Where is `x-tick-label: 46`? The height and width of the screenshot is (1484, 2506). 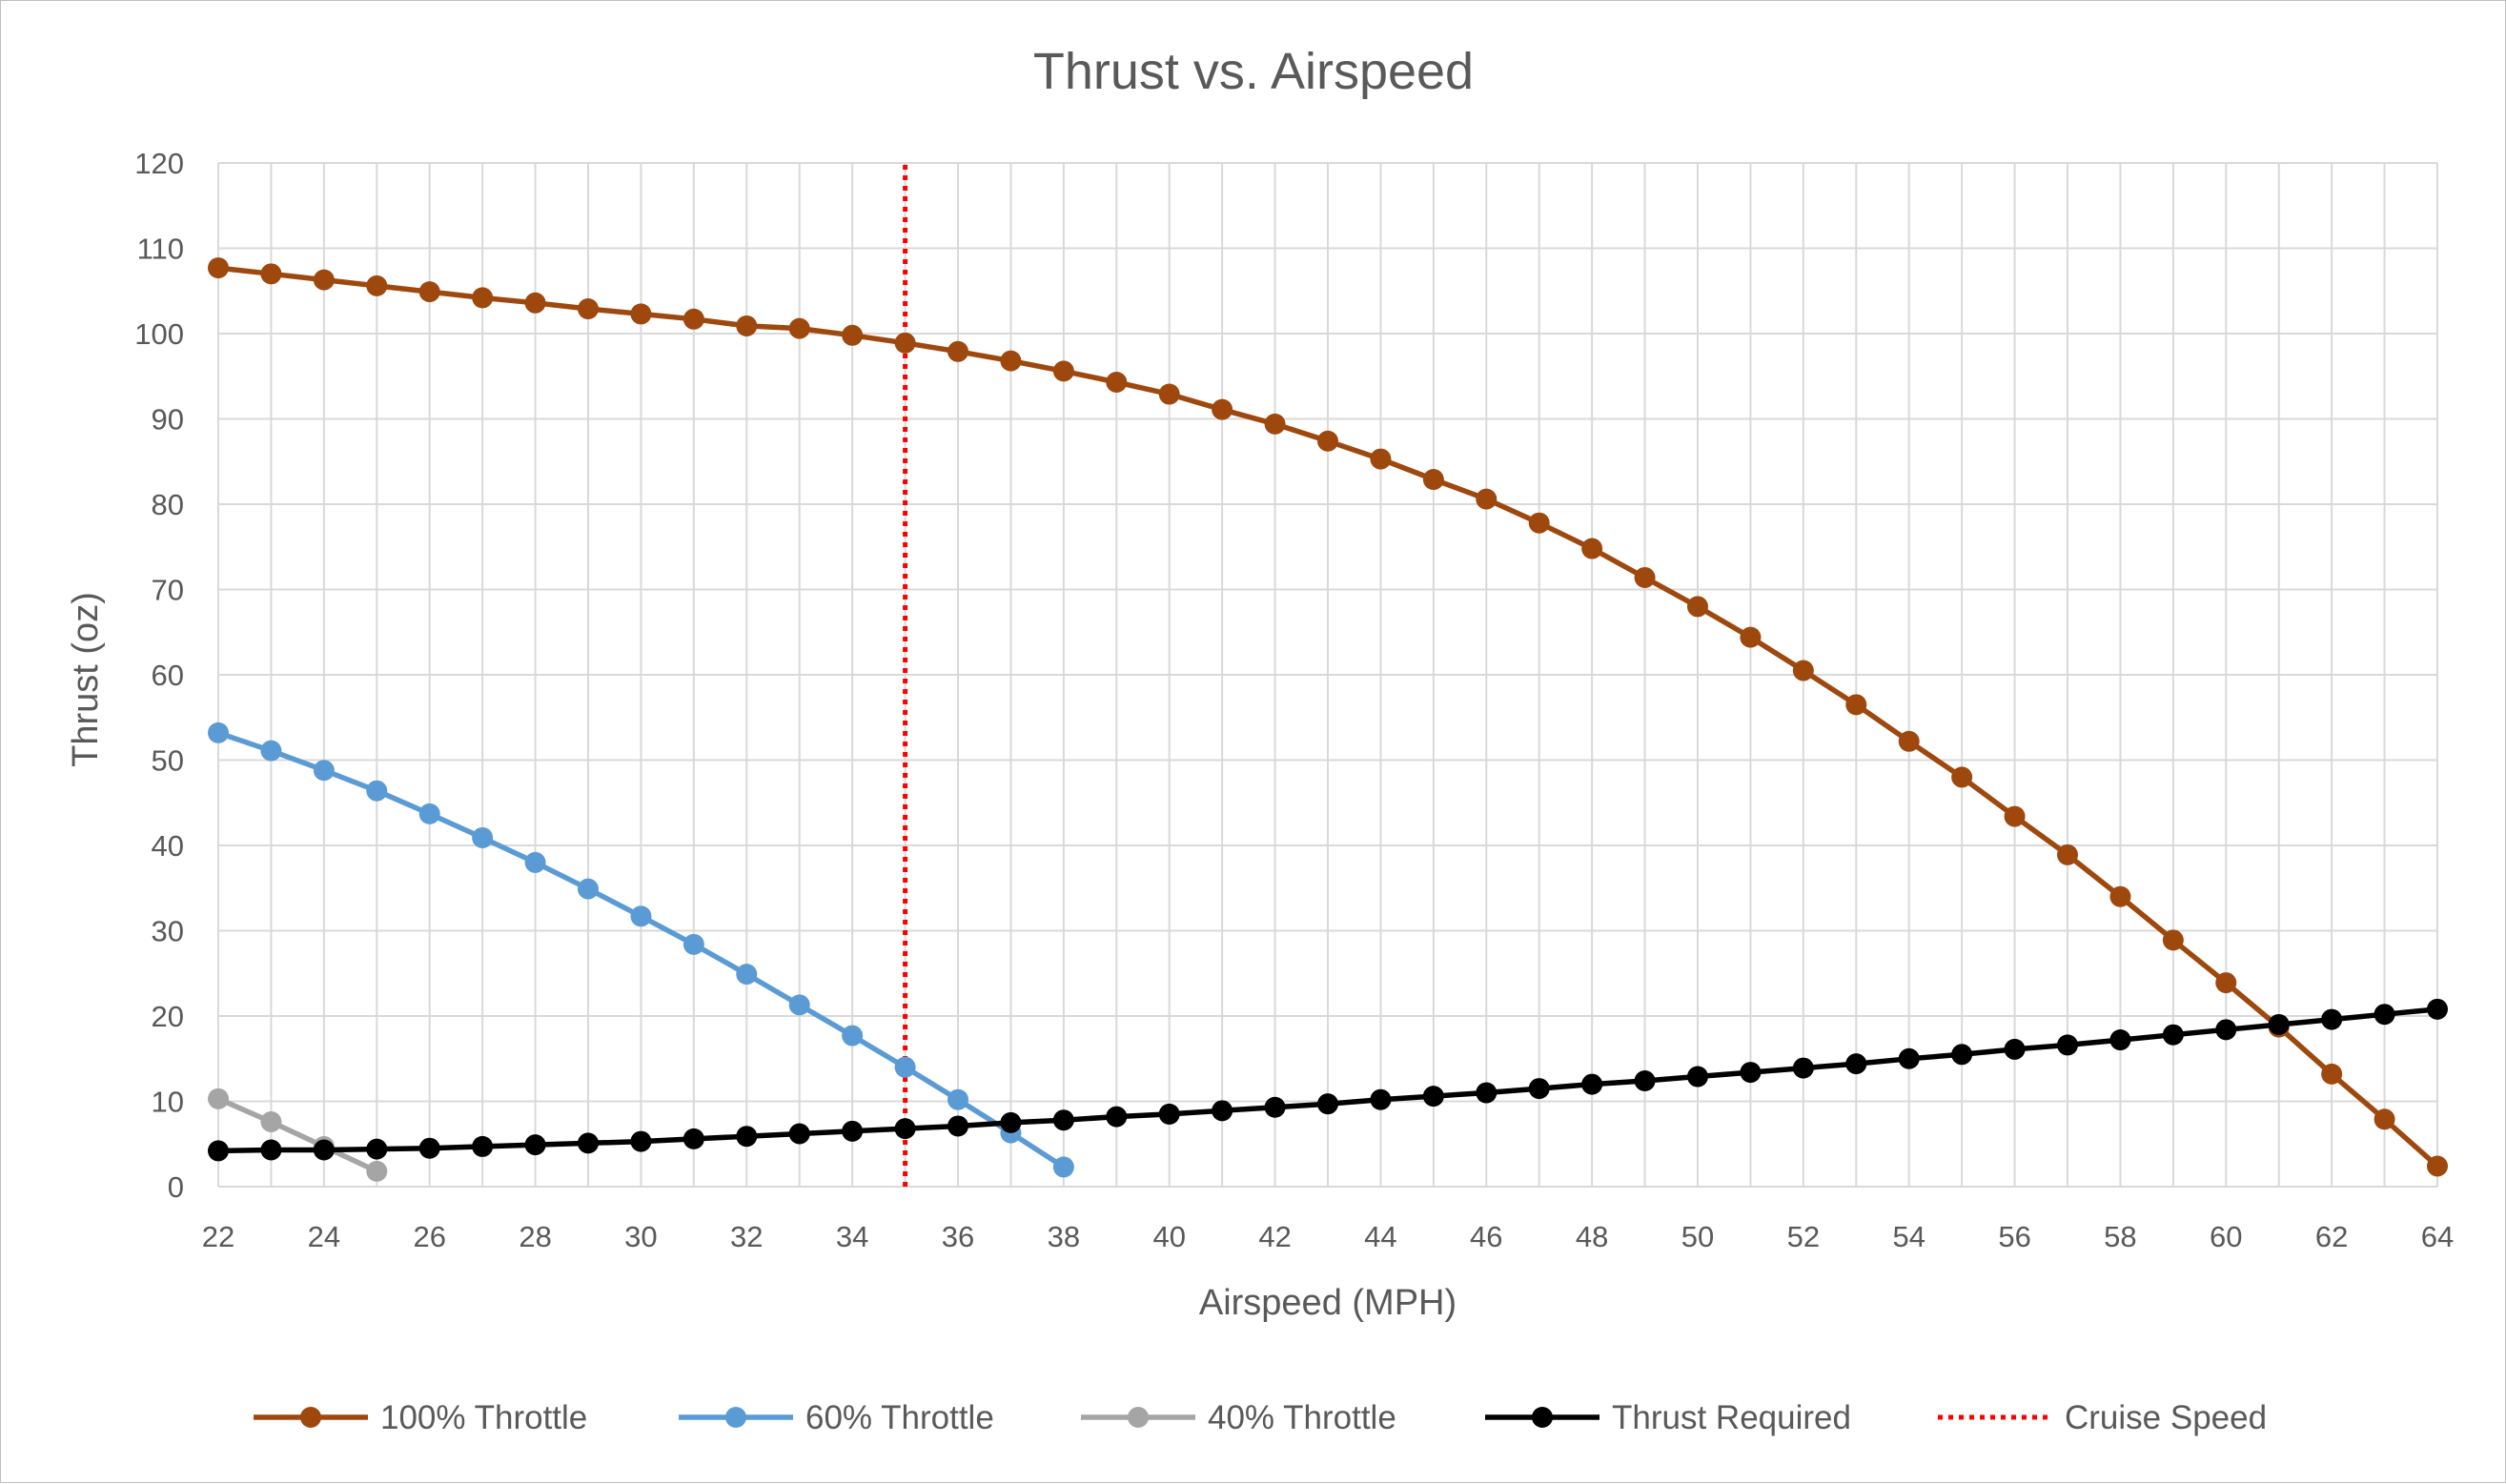
x-tick-label: 46 is located at coordinates (1486, 1236).